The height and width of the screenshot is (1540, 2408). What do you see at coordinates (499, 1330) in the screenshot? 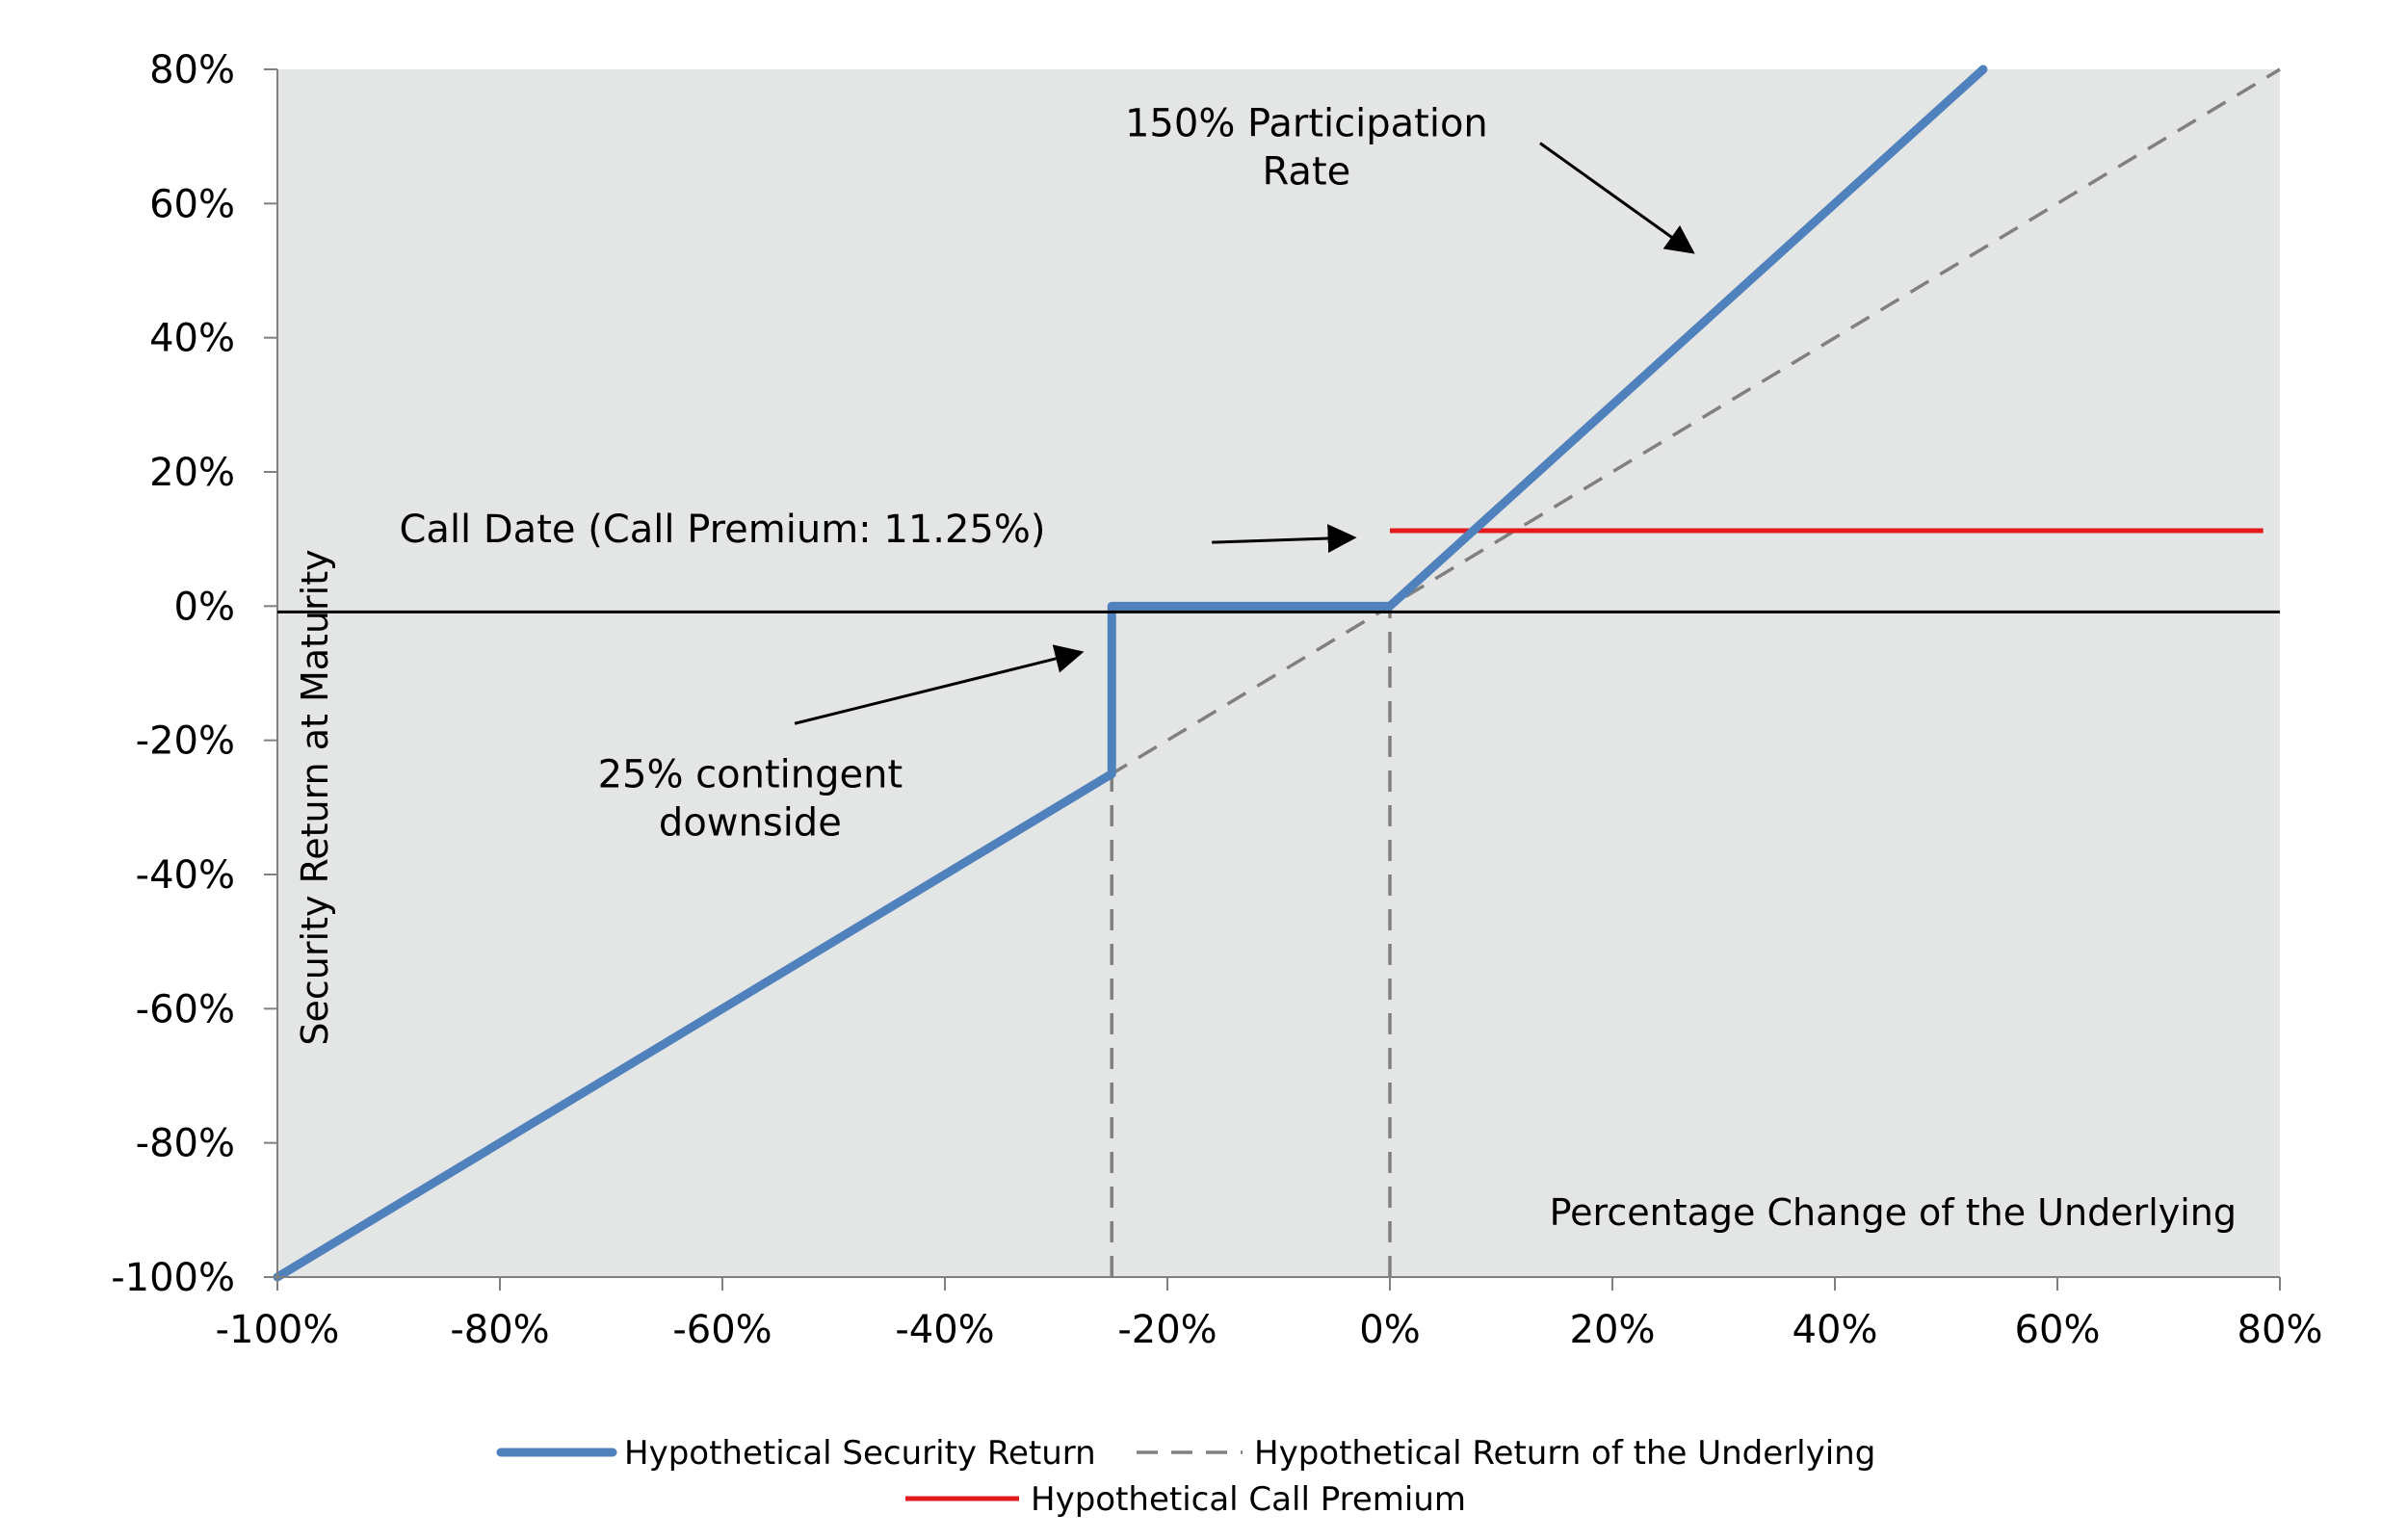
I see `x-tick-label: -80%` at bounding box center [499, 1330].